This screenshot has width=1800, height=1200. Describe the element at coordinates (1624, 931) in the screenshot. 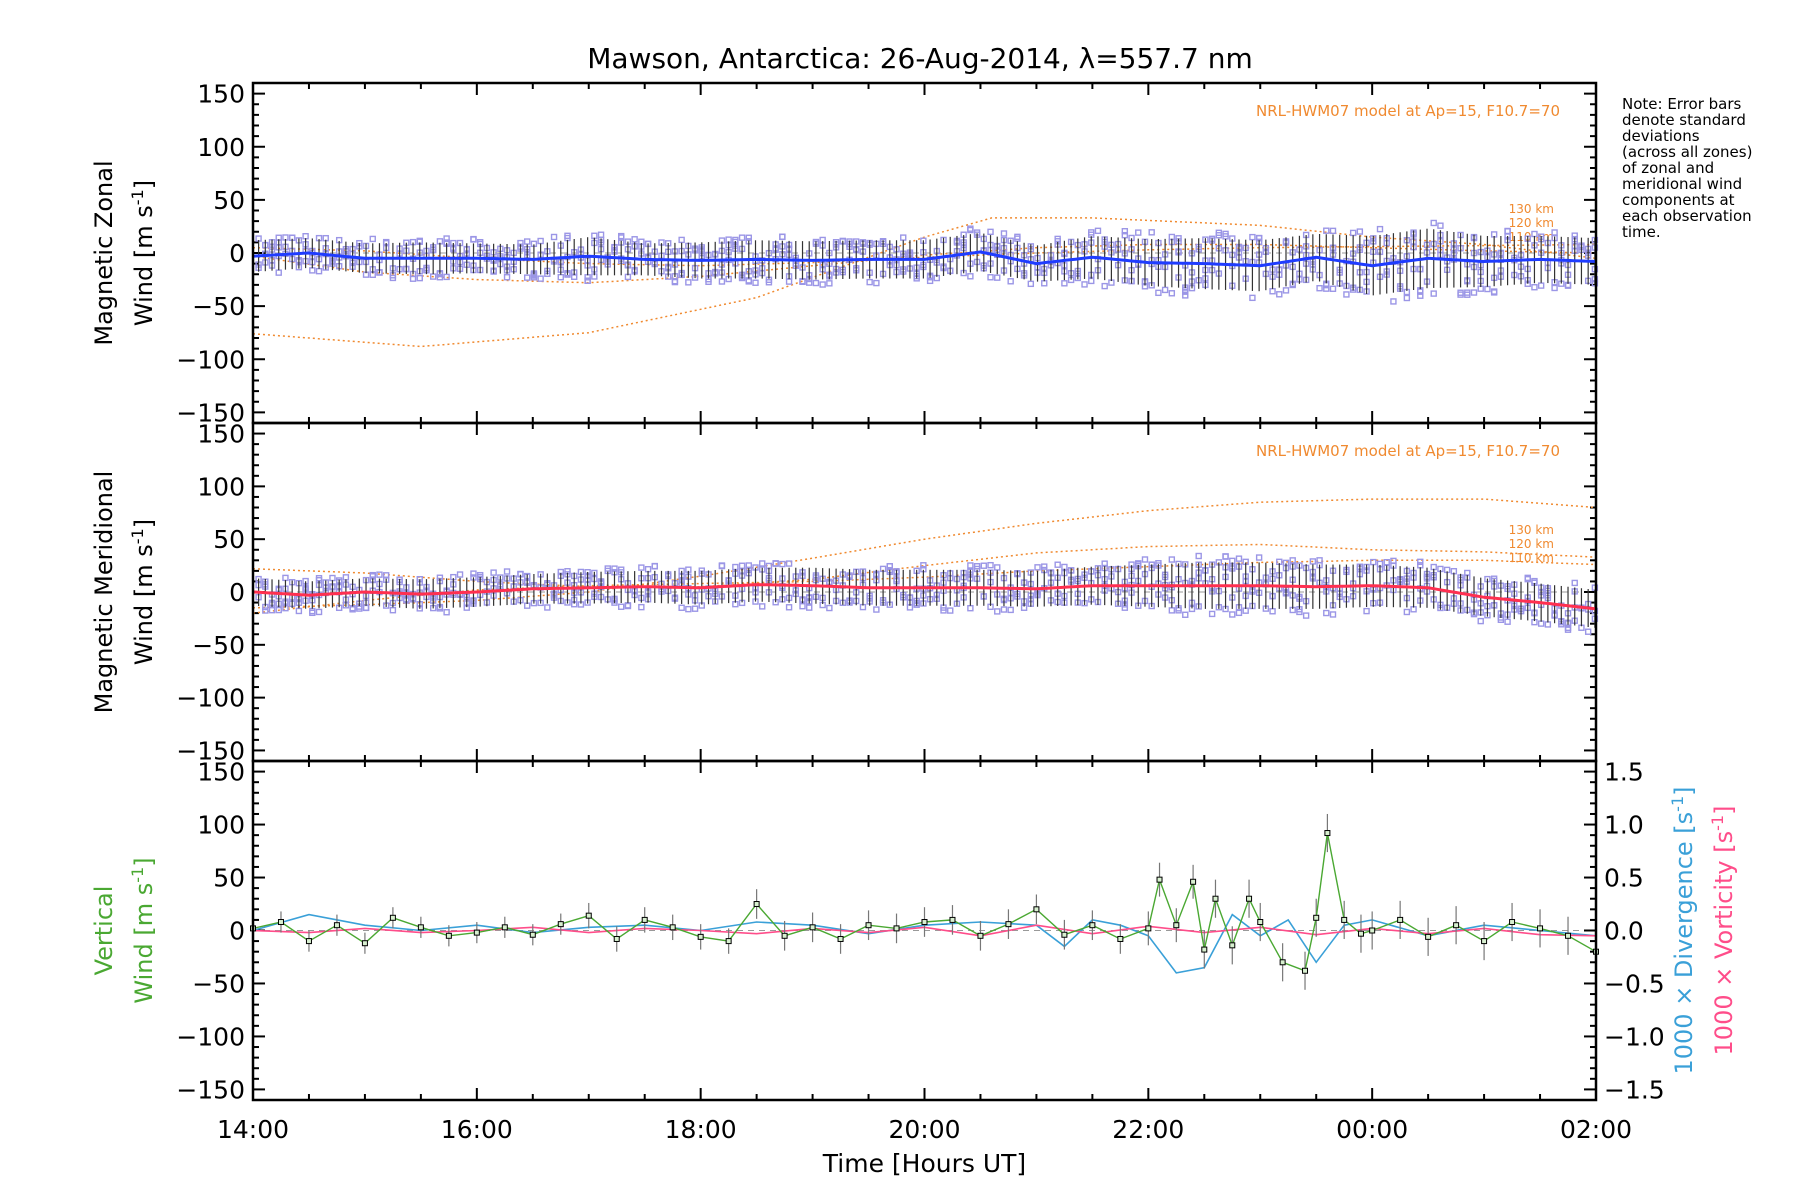

I see `y2-tick-label: 0.0` at that location.